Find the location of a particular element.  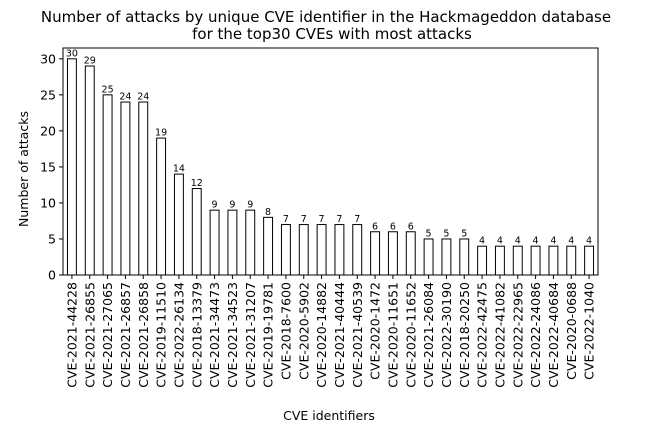

x-tick-label: CVE-2019-19781 is located at coordinates (268, 335).